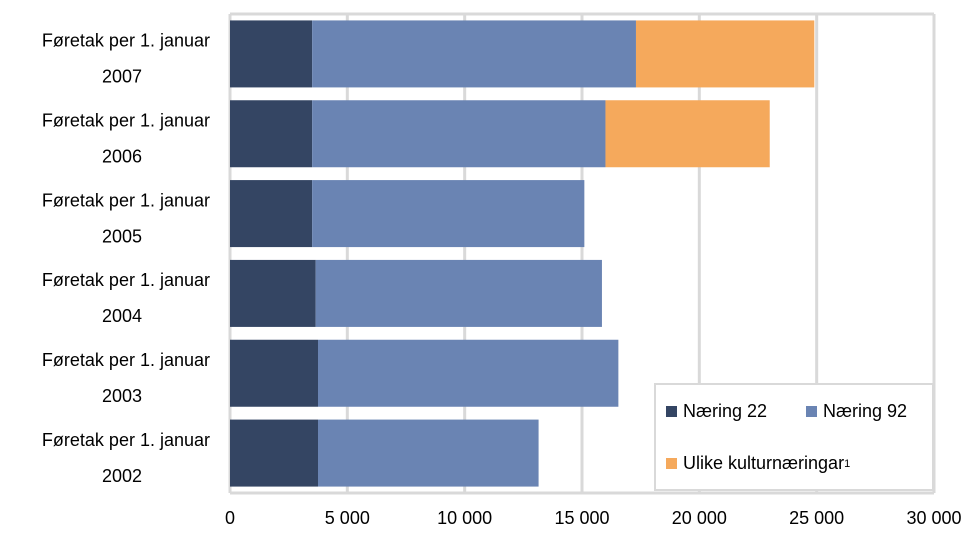  I want to click on legend-label: Ulike kulturnæringar, so click(764, 463).